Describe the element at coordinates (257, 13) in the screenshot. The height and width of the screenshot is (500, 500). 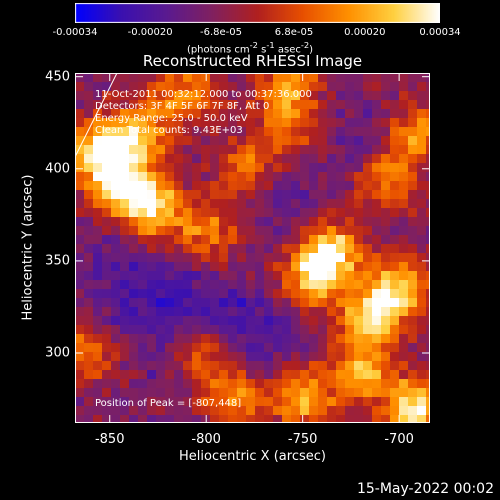
I see `colorbar` at that location.